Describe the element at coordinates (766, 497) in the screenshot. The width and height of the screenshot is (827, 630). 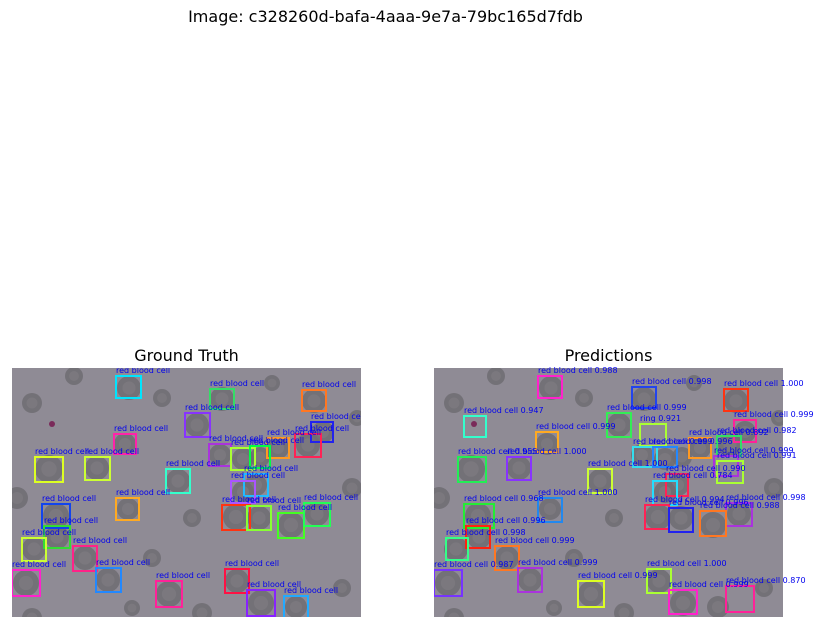
I see `prediction-label: red blood cell 0.998` at that location.